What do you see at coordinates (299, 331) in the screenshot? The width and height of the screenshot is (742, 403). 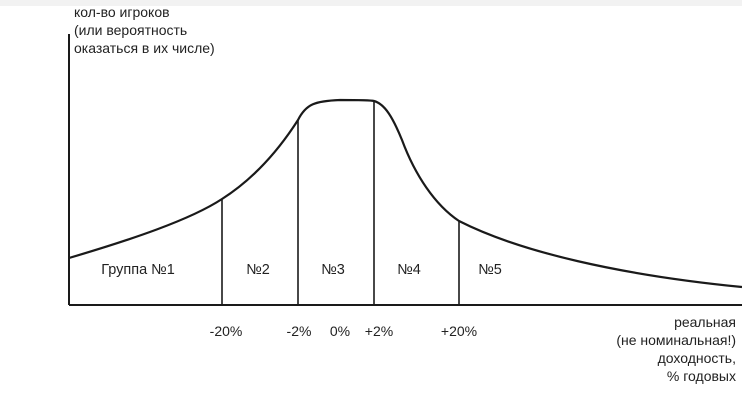 I see `tick-label-minus-2: -2%` at bounding box center [299, 331].